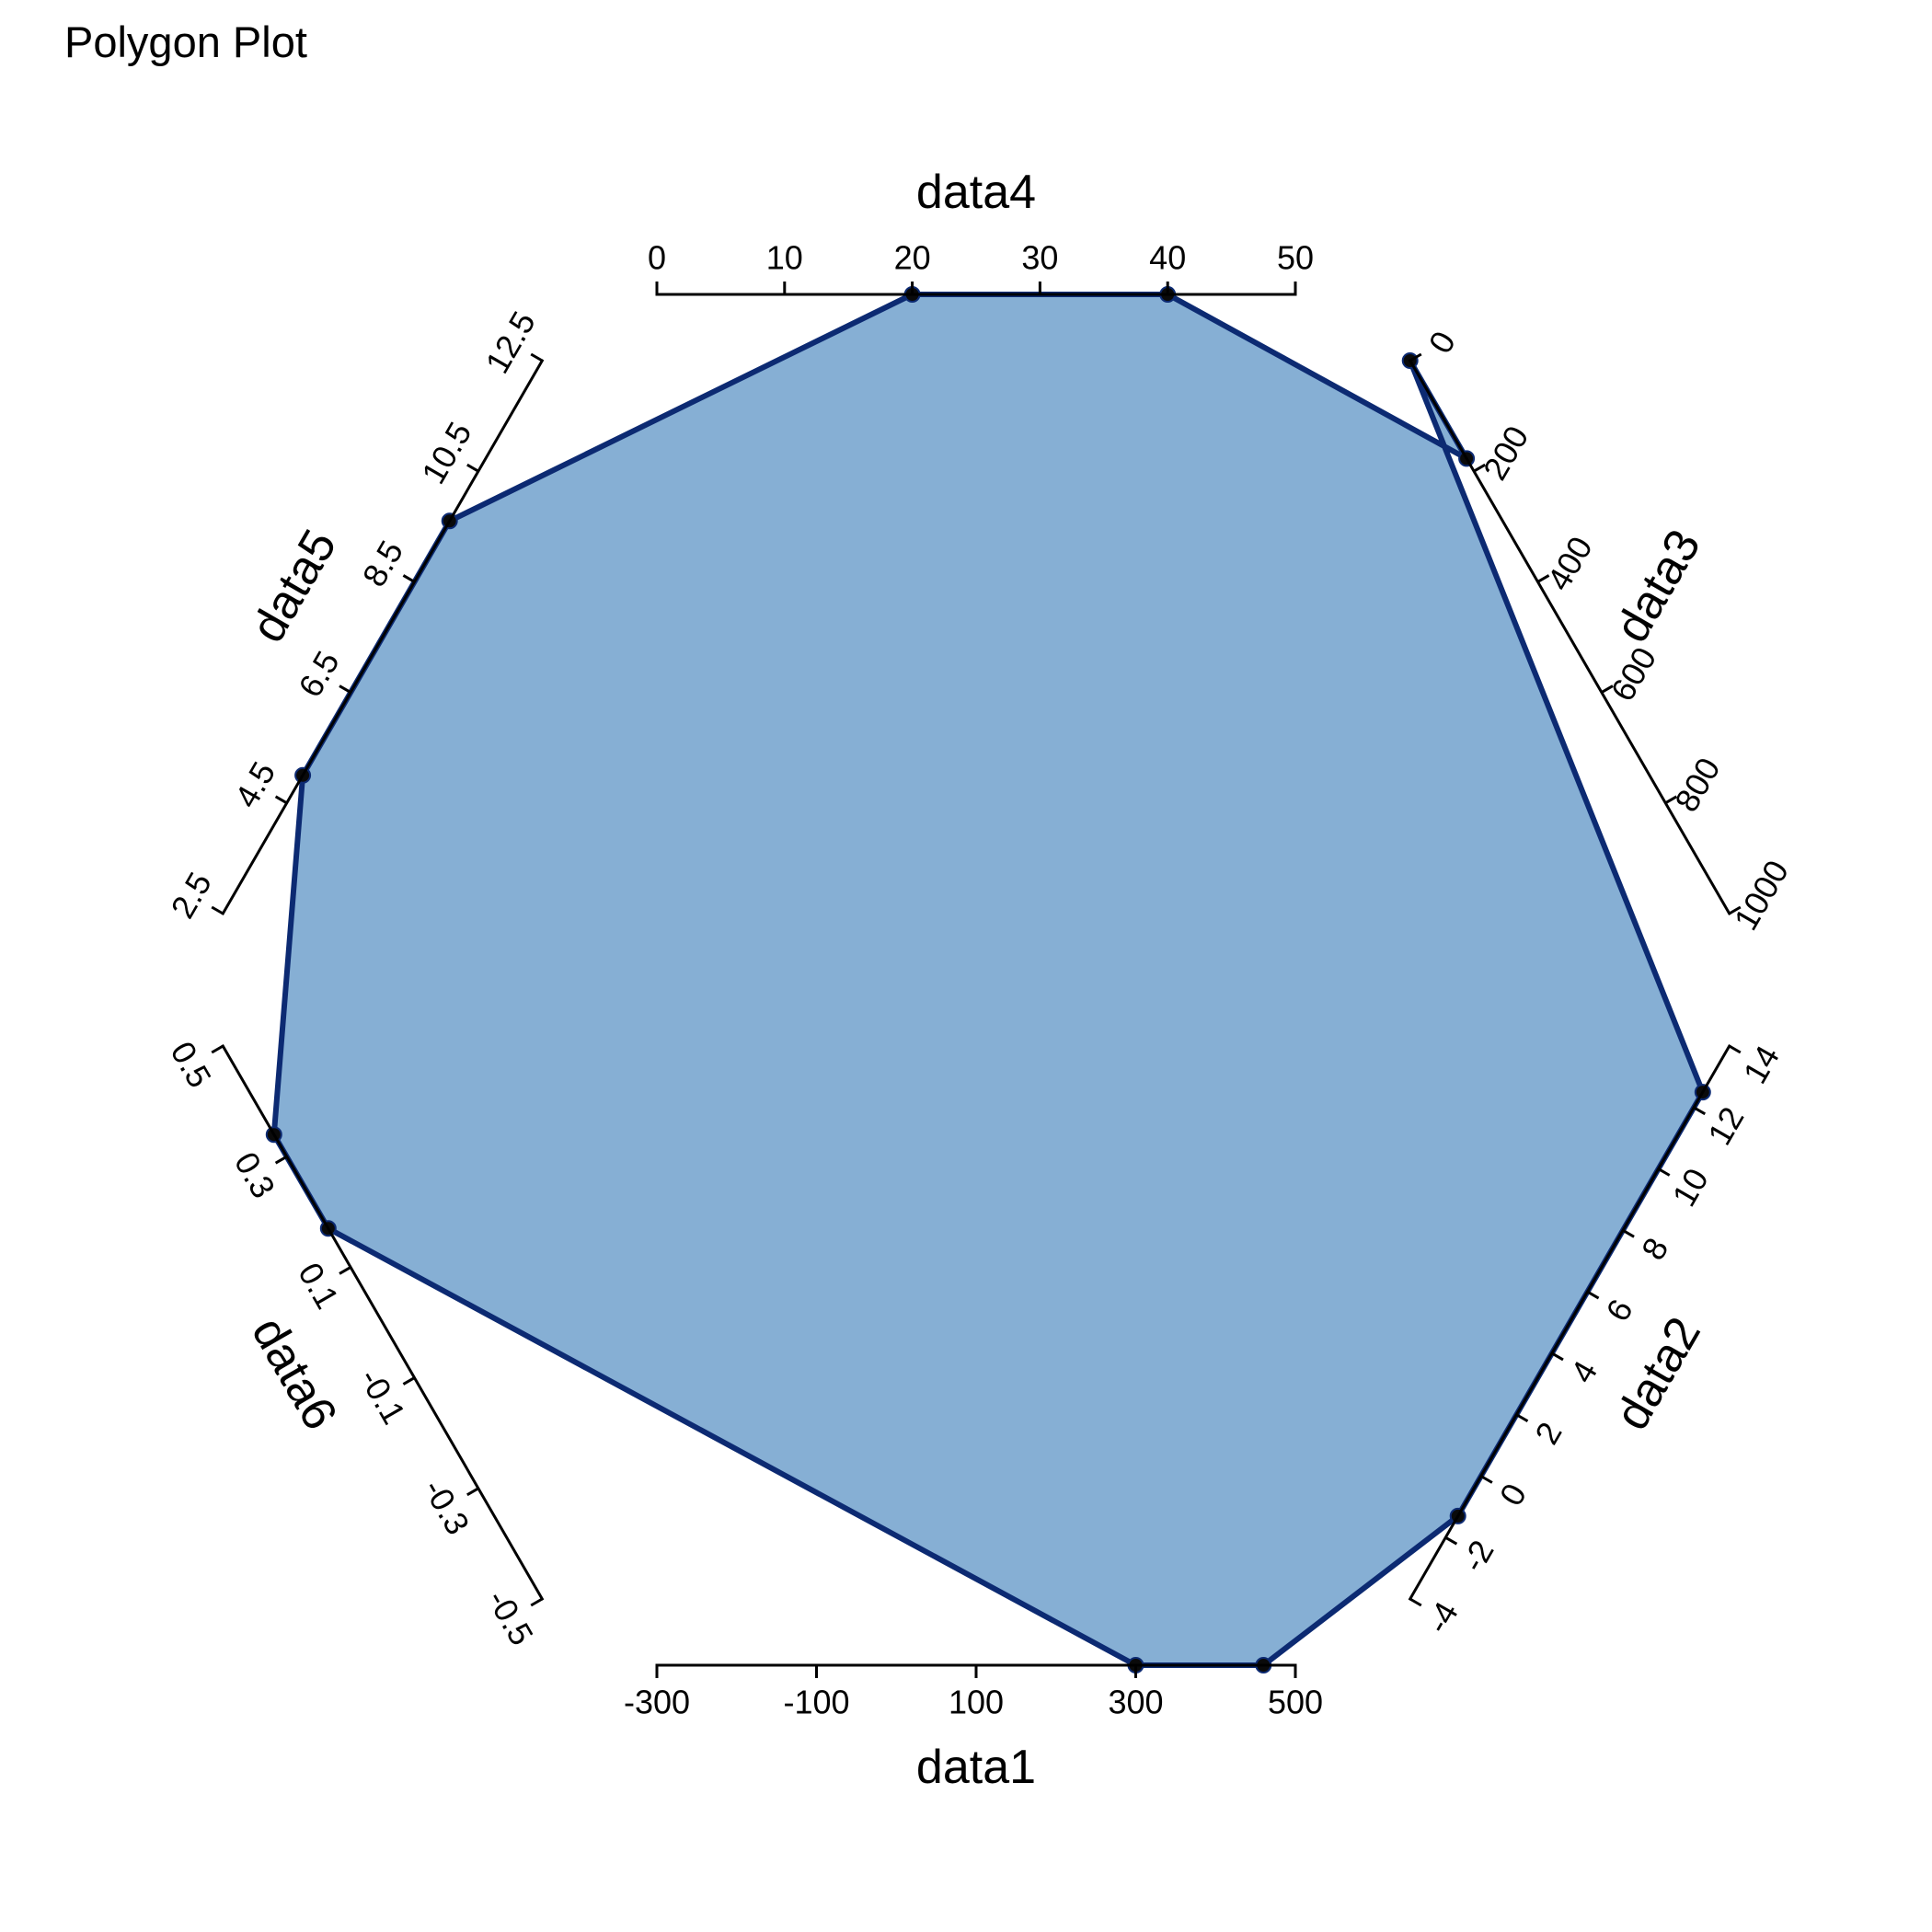 The width and height of the screenshot is (1932, 1932). Describe the element at coordinates (345, 689) in the screenshot. I see `data5-tick-6p5` at that location.